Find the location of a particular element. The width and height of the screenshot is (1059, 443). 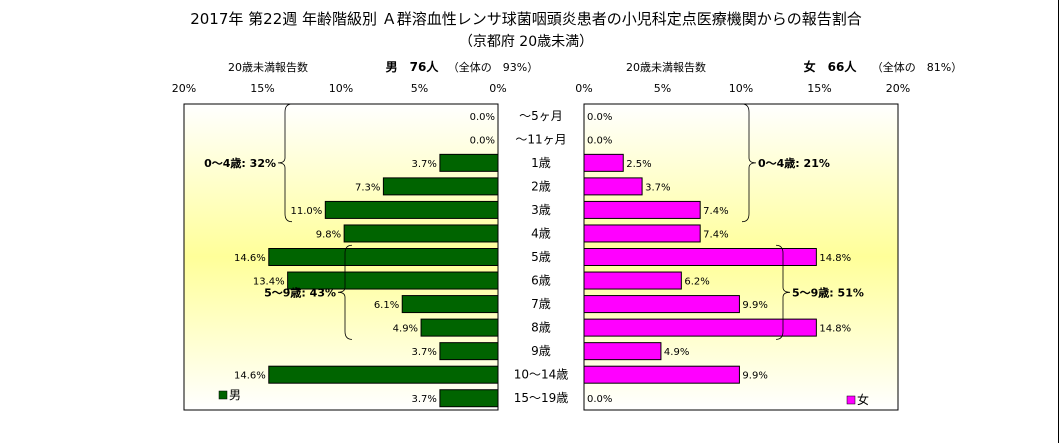

category-label: 4歳 is located at coordinates (541, 233).